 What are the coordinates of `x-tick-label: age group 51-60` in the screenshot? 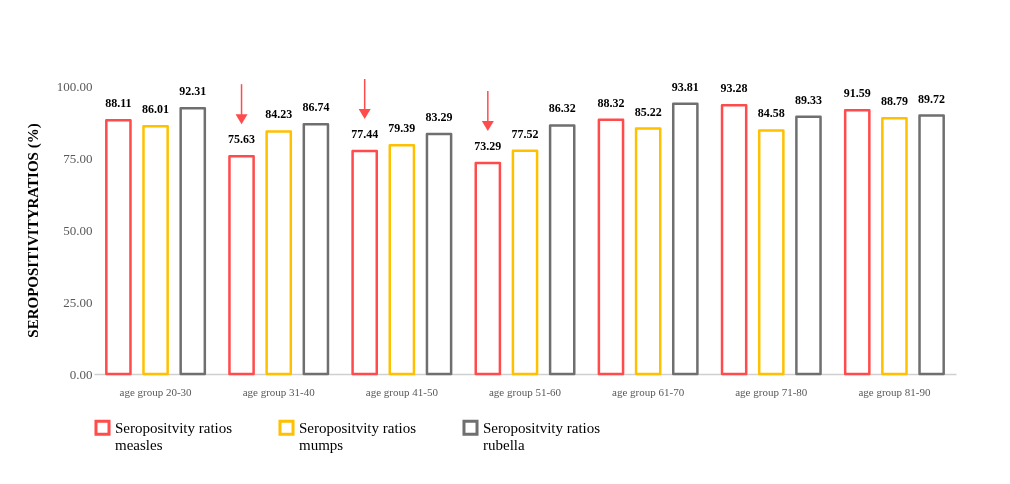 It's located at (525, 391).